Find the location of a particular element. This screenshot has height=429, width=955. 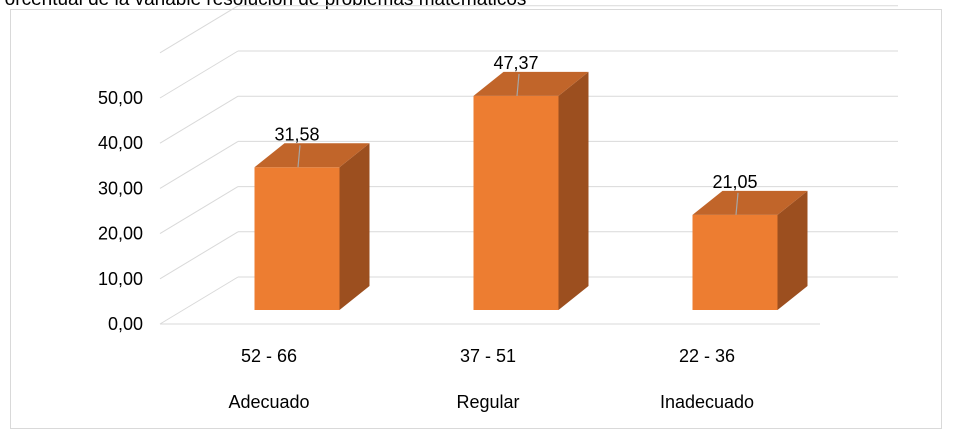

data-label: 31,58 is located at coordinates (296, 134).